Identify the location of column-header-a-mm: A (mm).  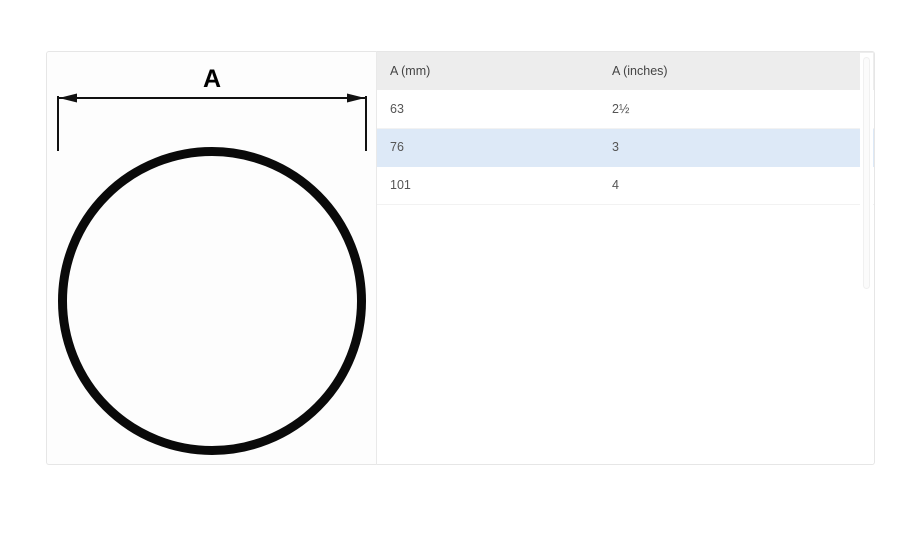
(488, 71).